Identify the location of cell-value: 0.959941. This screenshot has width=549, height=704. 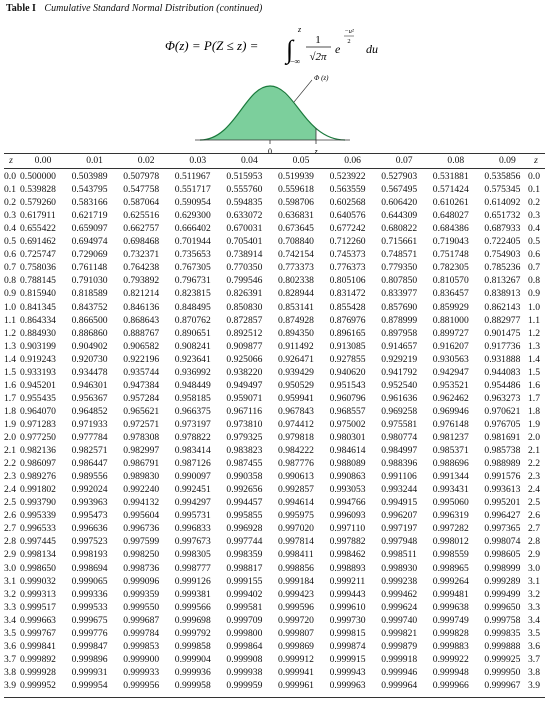
(296, 398).